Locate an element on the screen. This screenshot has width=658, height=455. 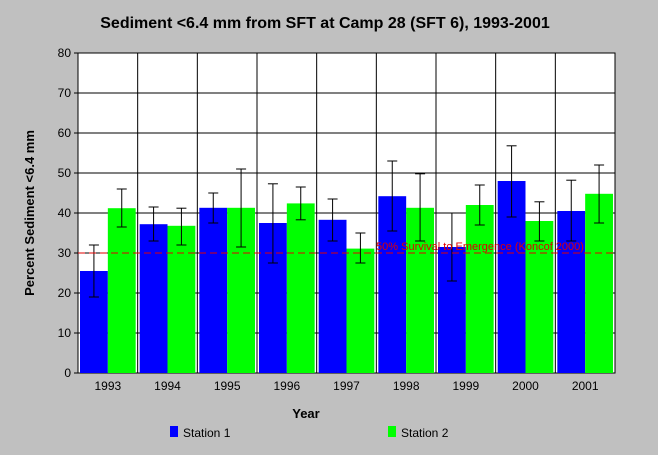
y-tick-label: 10 is located at coordinates (65, 333).